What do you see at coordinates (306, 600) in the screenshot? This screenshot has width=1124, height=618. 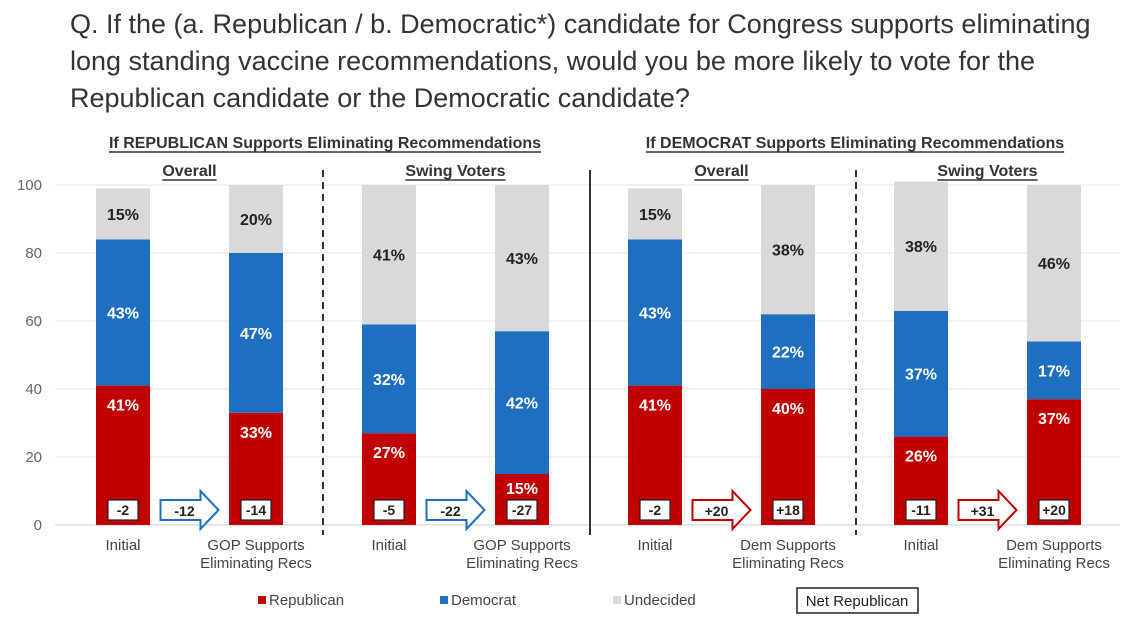 I see `legend-label: Republican` at bounding box center [306, 600].